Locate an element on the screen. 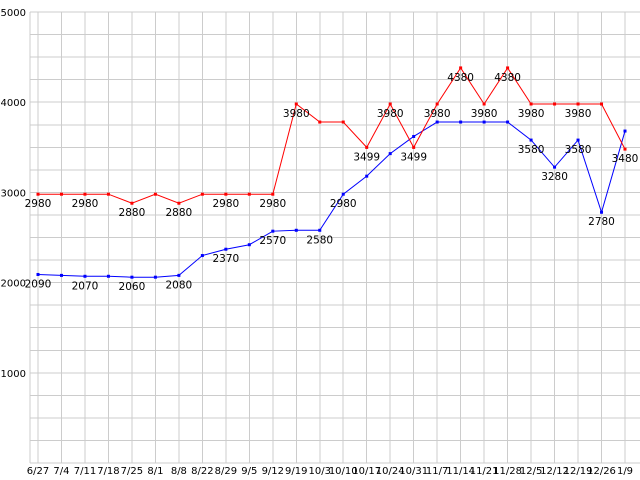 The image size is (640, 480). x-tick-label: 12/26 is located at coordinates (601, 471).